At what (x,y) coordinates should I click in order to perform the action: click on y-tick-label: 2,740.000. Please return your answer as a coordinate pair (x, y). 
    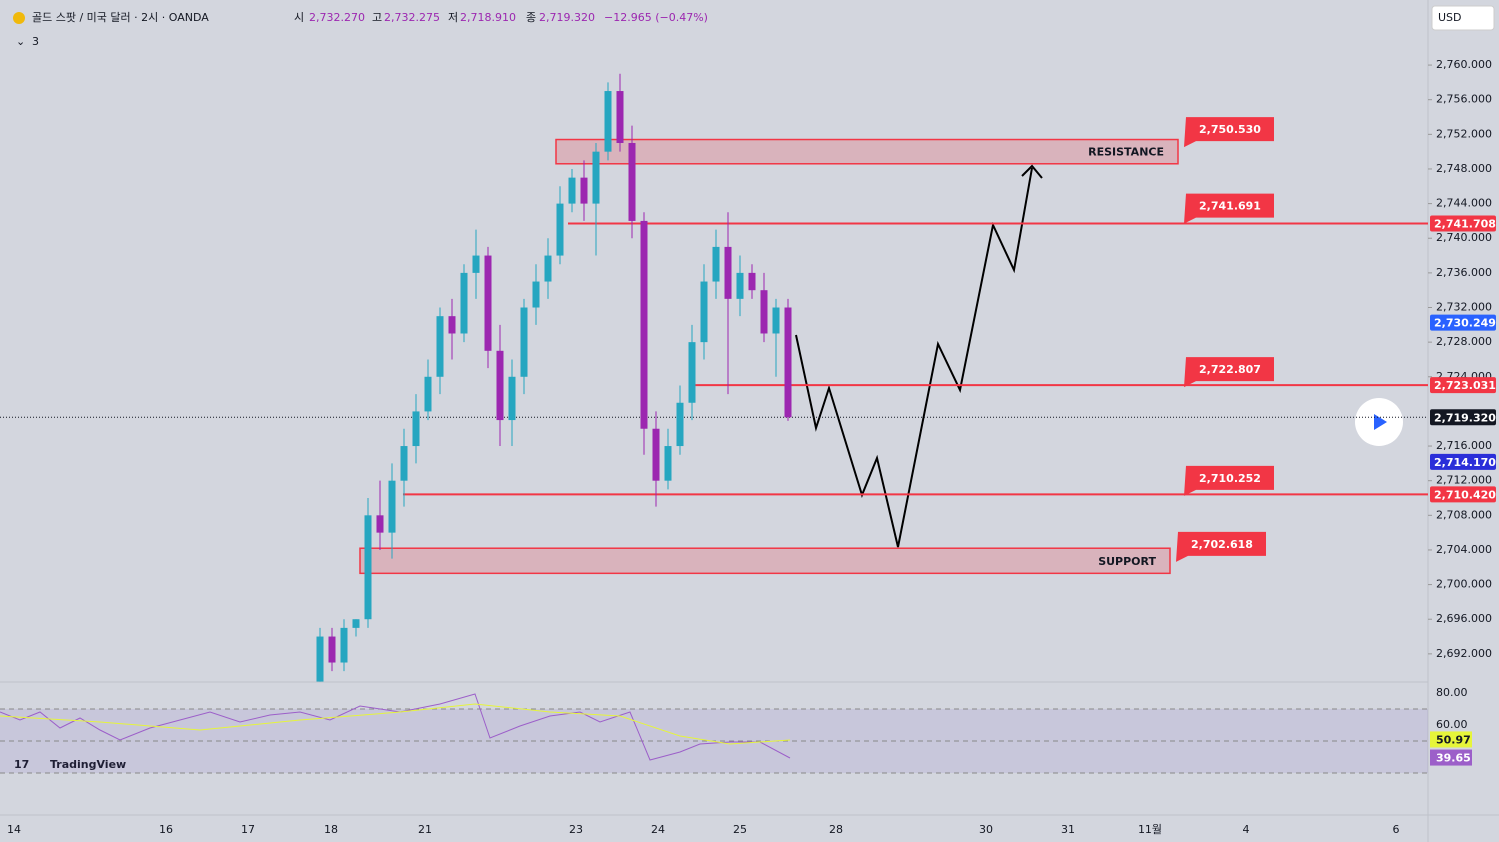
    Looking at the image, I should click on (1464, 237).